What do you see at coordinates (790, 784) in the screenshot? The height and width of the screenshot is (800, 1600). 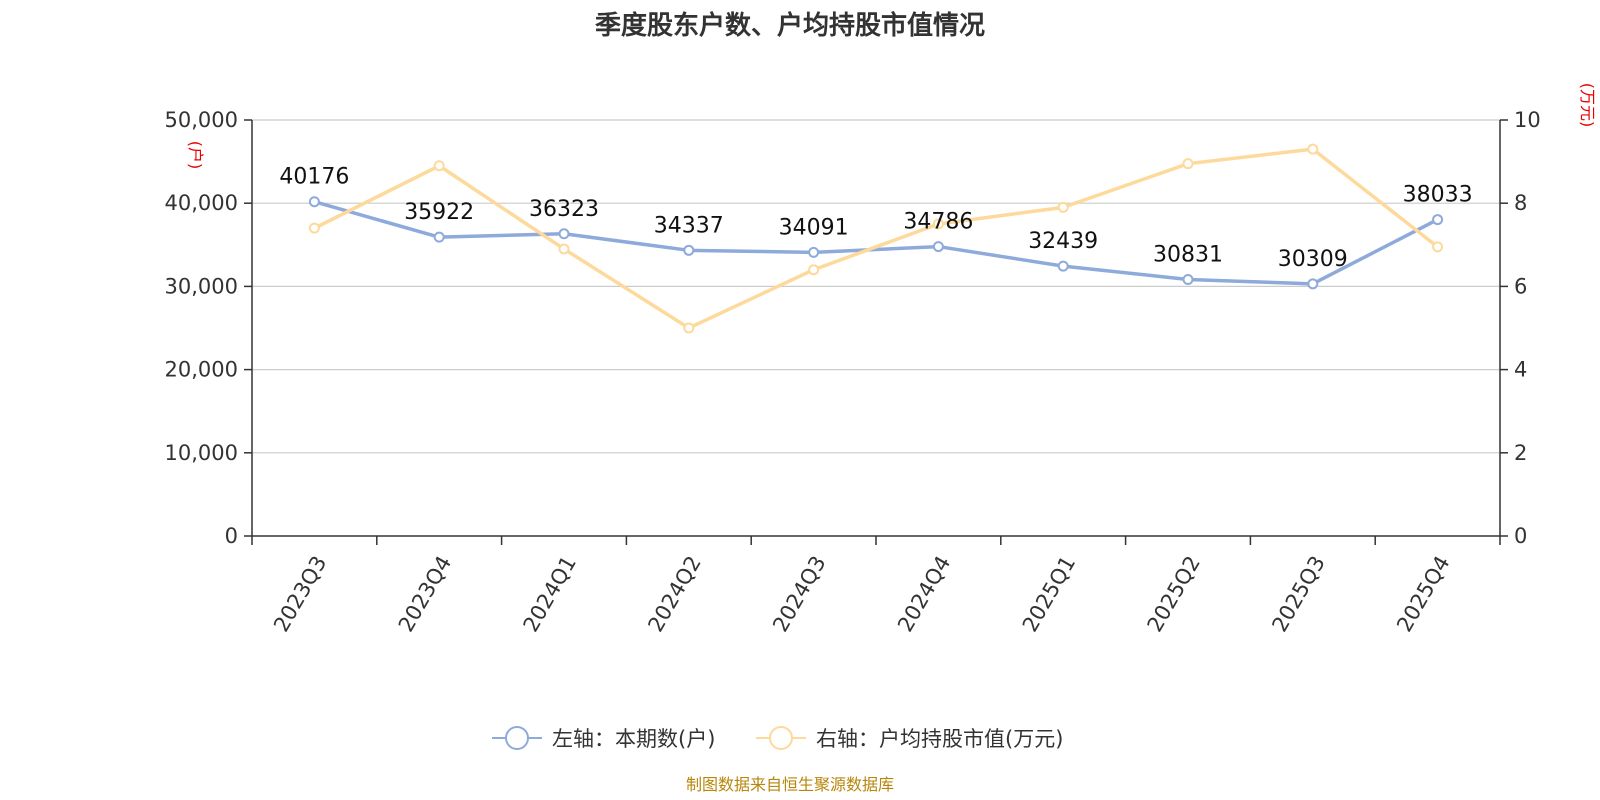 I see `source-note: 制图数据来自恒生聚源数据库` at bounding box center [790, 784].